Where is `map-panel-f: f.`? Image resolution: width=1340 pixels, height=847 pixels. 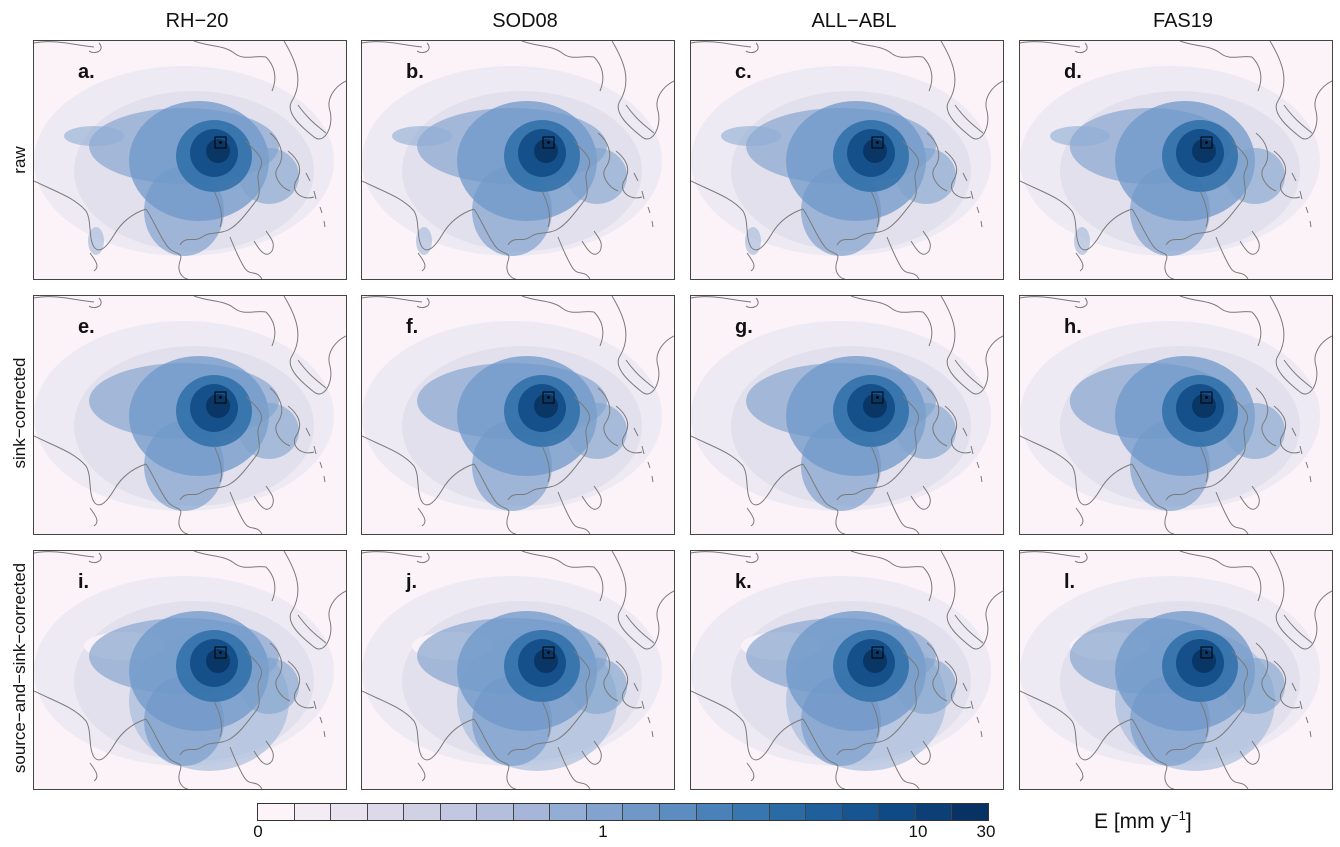
map-panel-f: f. is located at coordinates (518, 415).